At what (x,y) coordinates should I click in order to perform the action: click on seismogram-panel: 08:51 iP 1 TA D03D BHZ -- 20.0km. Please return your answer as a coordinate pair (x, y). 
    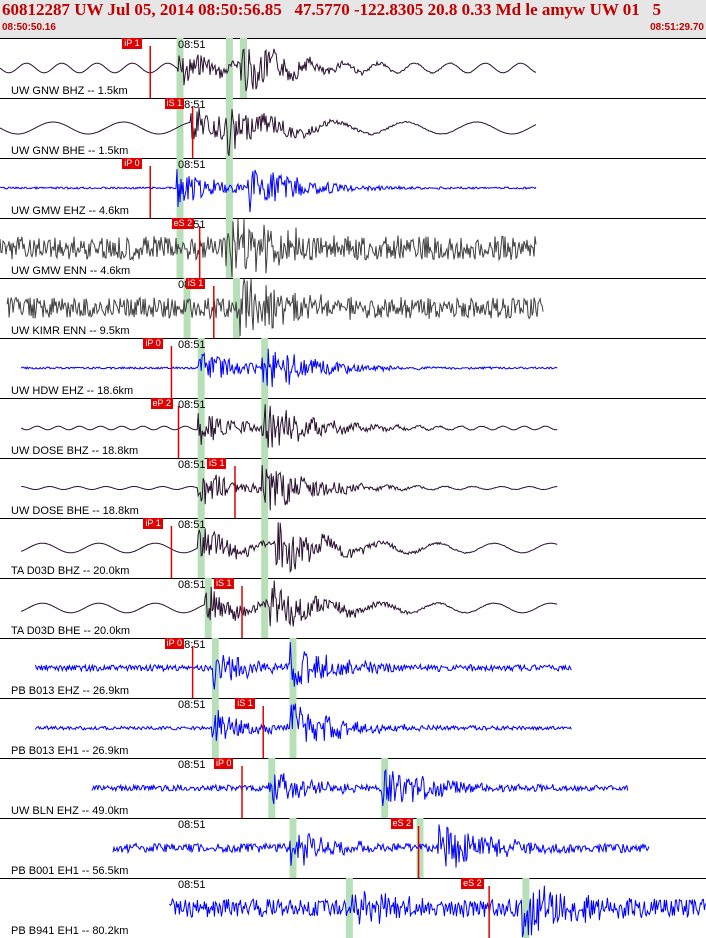
    Looking at the image, I should click on (353, 548).